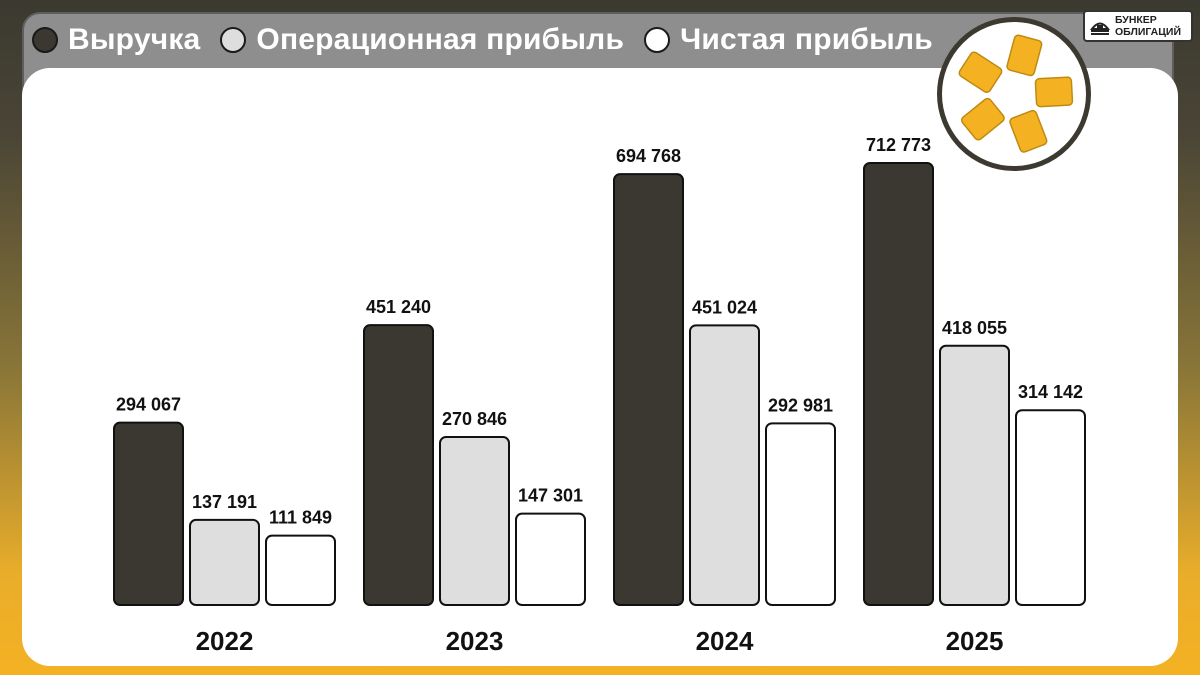 The width and height of the screenshot is (1200, 675). I want to click on data-label-revenue-2024: 694 768, so click(648, 156).